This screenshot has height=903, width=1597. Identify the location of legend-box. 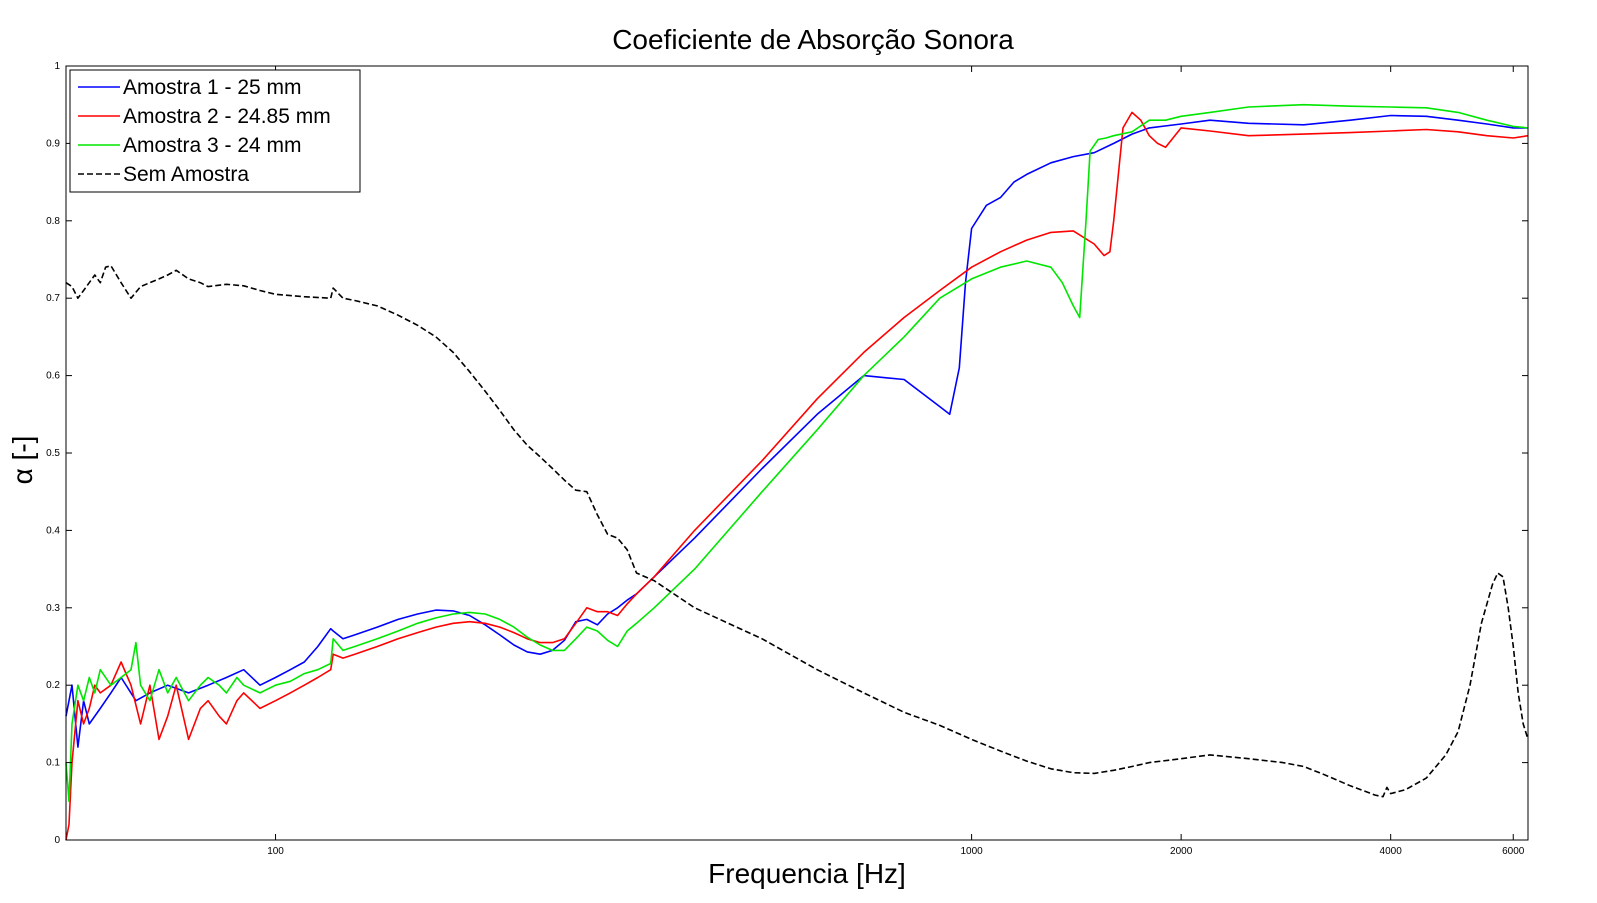
(215, 131).